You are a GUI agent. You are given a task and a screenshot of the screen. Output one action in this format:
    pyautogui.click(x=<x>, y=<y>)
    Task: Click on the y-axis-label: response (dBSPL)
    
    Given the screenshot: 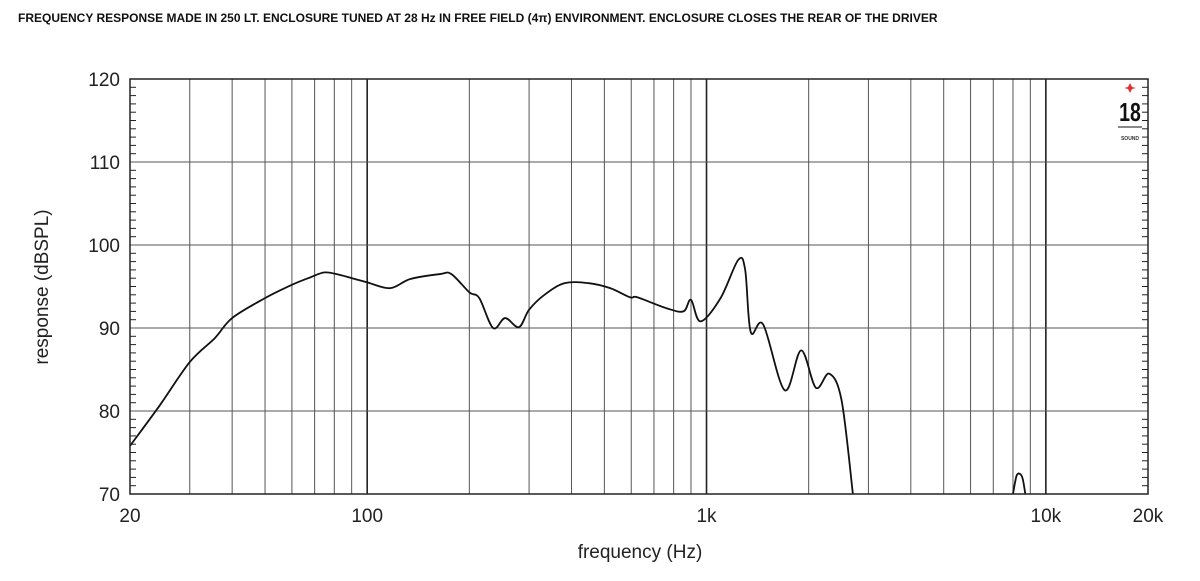 What is the action you would take?
    pyautogui.click(x=42, y=286)
    